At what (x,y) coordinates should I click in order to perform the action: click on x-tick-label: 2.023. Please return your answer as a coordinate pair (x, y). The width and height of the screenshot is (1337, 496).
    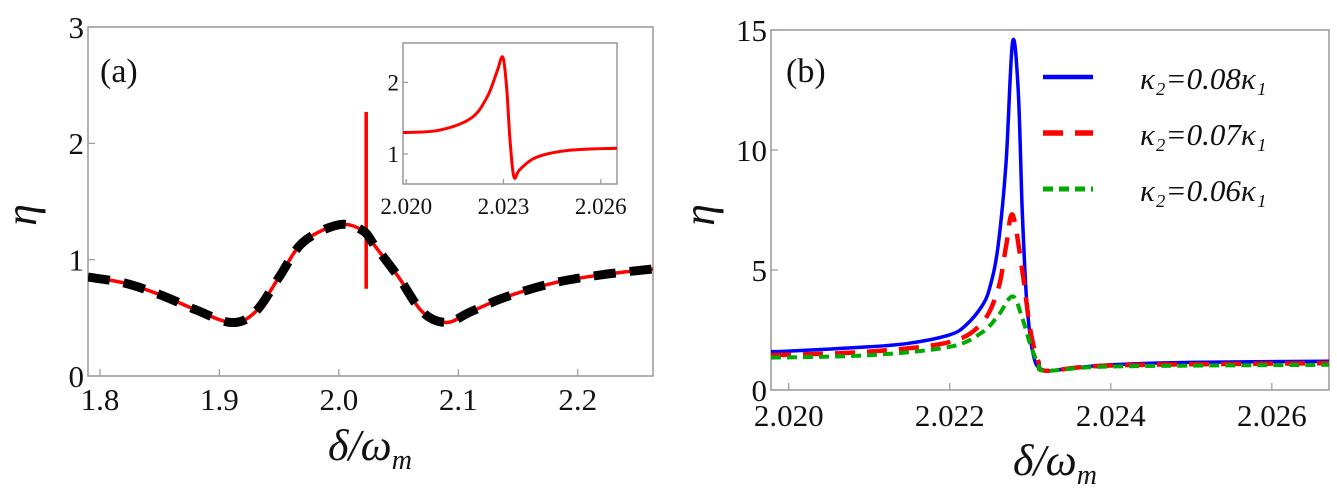
    Looking at the image, I should click on (504, 206).